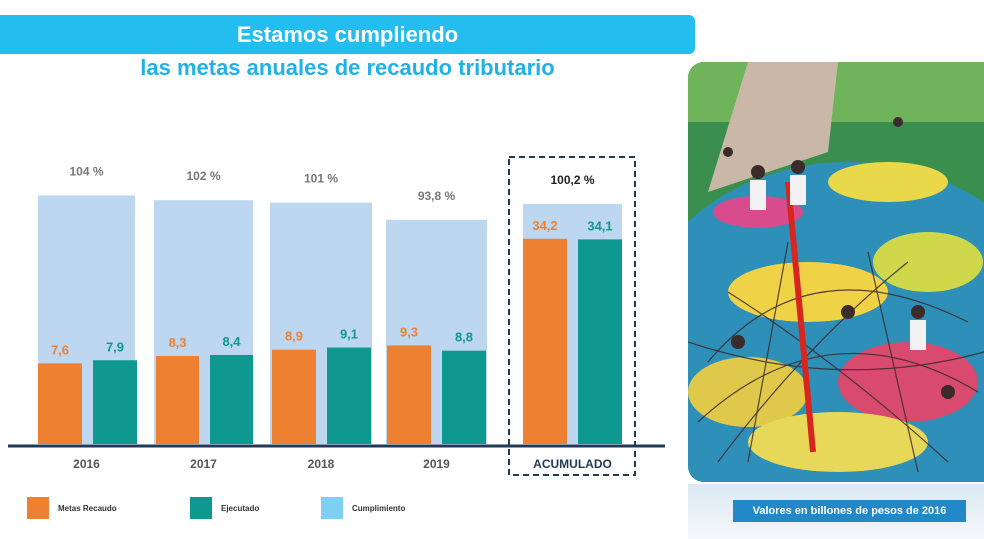  What do you see at coordinates (86, 171) in the screenshot?
I see `cumplimiento-label-2016: 104 %` at bounding box center [86, 171].